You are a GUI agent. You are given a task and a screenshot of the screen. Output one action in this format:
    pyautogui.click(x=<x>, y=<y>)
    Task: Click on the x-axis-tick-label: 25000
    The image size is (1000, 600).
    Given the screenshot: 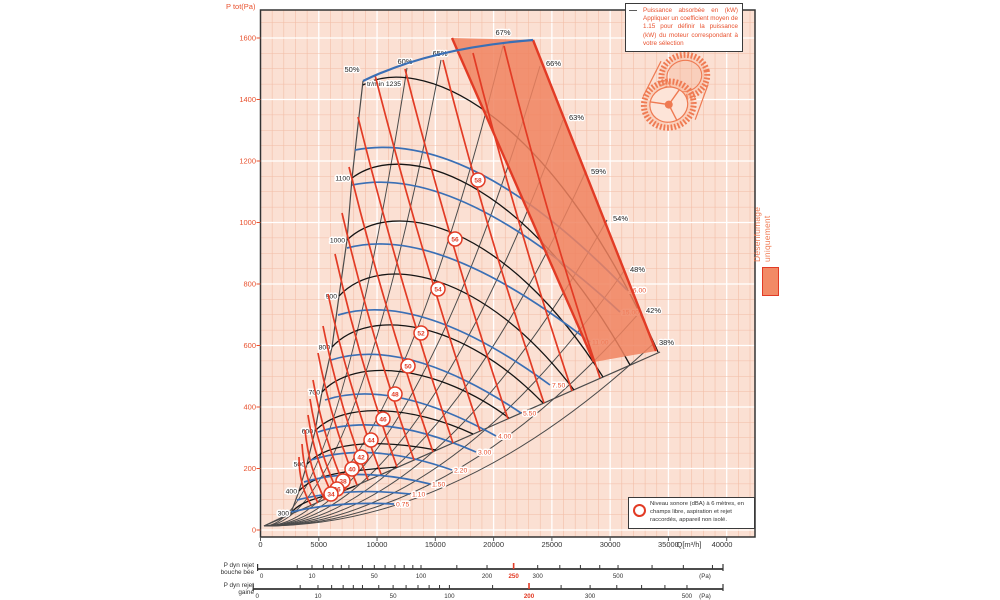 What is the action you would take?
    pyautogui.click(x=551, y=544)
    